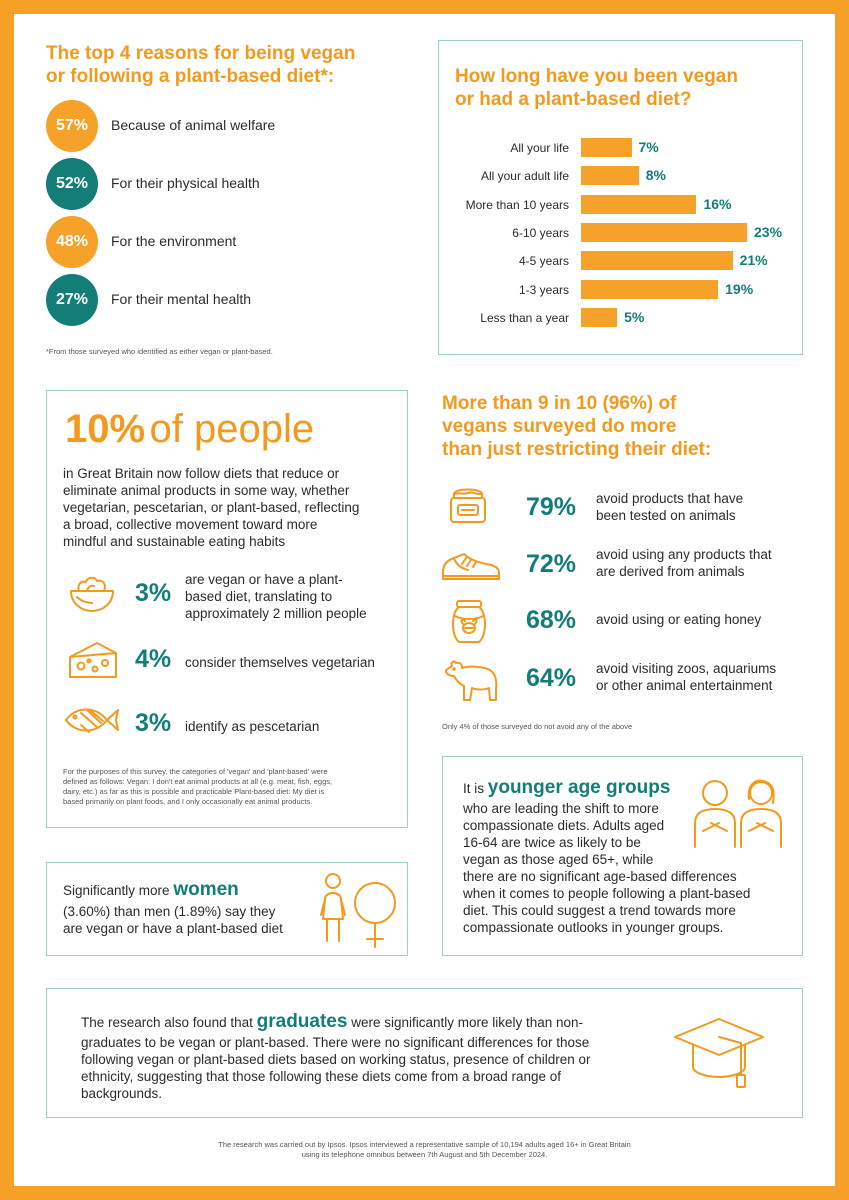 The image size is (849, 1200). I want to click on women-first-line: Significantly more women, so click(151, 889).